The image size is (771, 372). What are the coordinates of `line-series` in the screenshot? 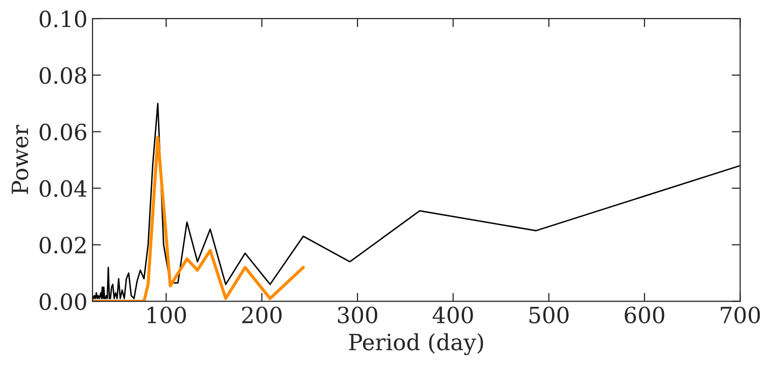 It's located at (198, 219).